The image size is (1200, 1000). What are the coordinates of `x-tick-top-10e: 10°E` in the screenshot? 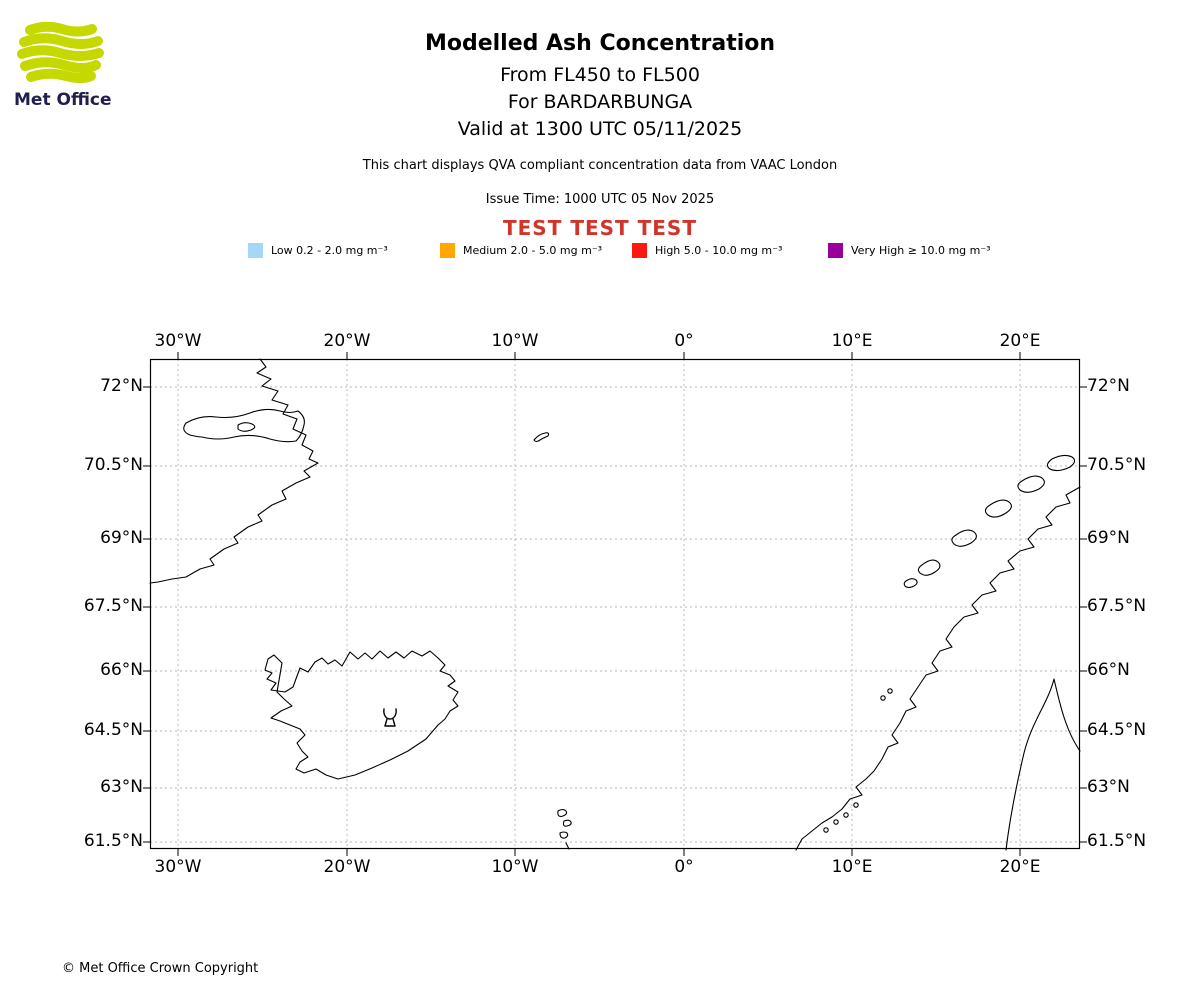 It's located at (852, 341).